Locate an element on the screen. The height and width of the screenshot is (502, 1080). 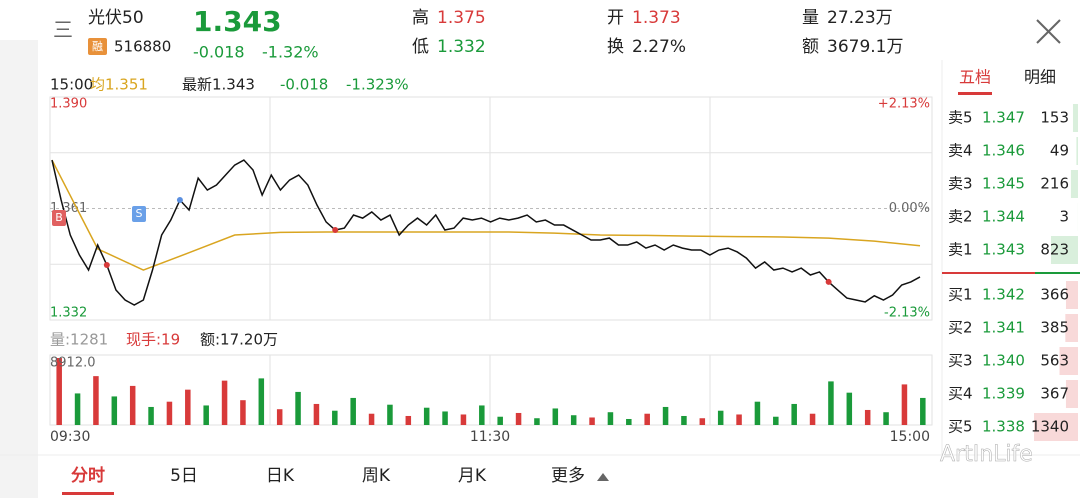
hand-label: 现手:19 is located at coordinates (153, 340).